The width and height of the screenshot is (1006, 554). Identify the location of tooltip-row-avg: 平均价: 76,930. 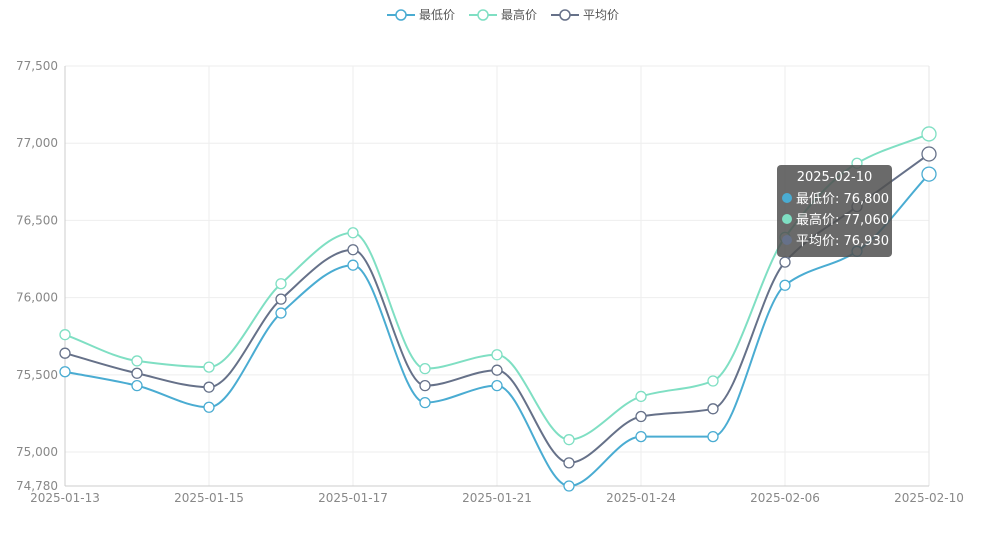
(837, 239).